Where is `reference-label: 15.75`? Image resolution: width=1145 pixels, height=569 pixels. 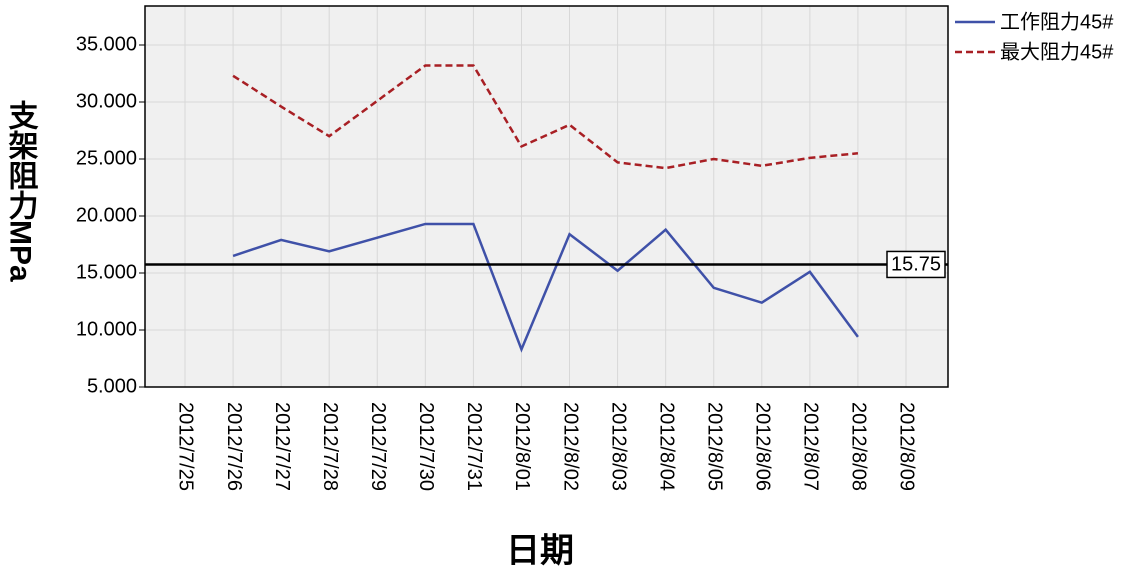 reference-label: 15.75 is located at coordinates (916, 265).